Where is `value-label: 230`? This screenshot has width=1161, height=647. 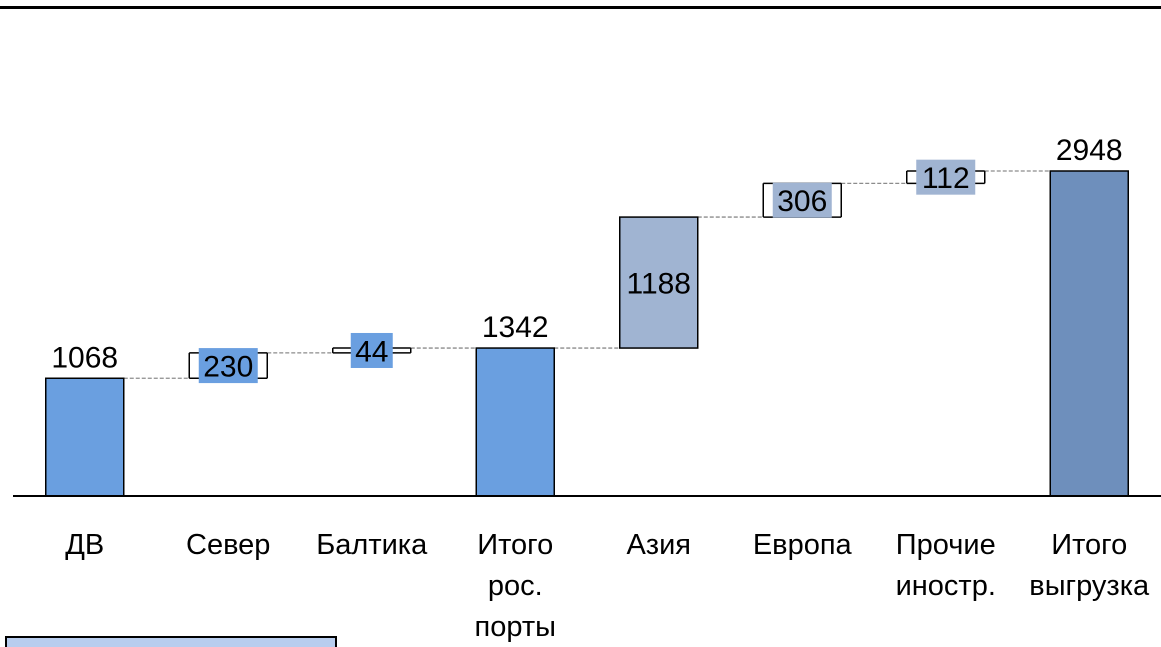 value-label: 230 is located at coordinates (228, 367).